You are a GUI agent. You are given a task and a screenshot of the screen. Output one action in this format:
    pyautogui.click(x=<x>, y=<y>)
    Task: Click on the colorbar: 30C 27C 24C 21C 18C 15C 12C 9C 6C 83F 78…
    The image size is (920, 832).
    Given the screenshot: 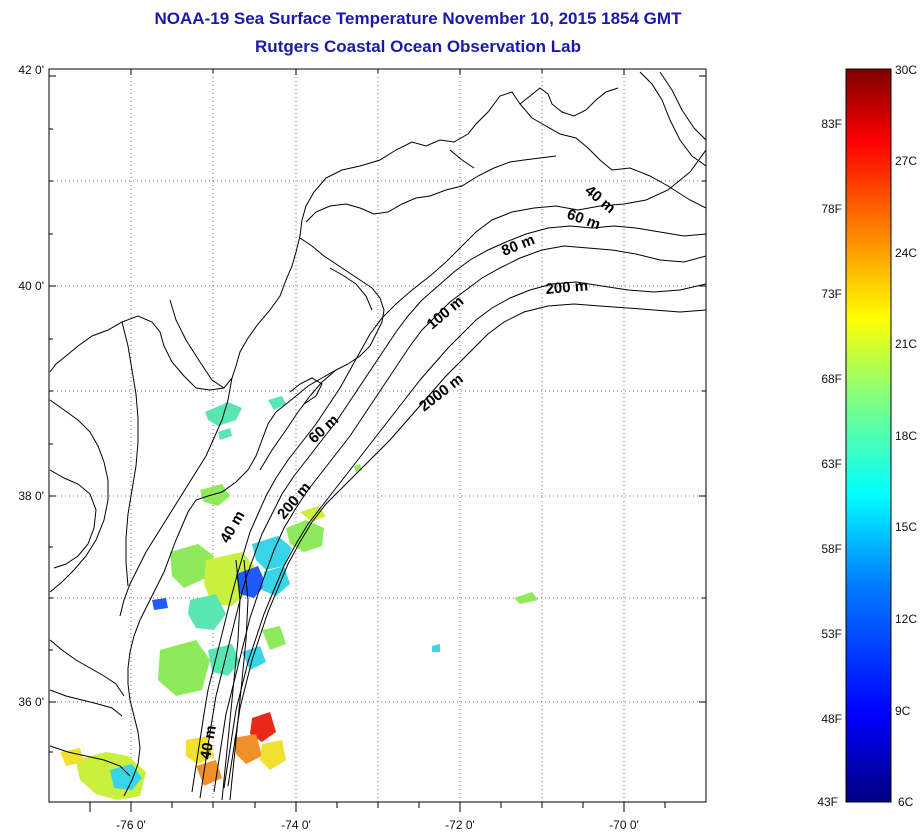 What is the action you would take?
    pyautogui.click(x=867, y=436)
    